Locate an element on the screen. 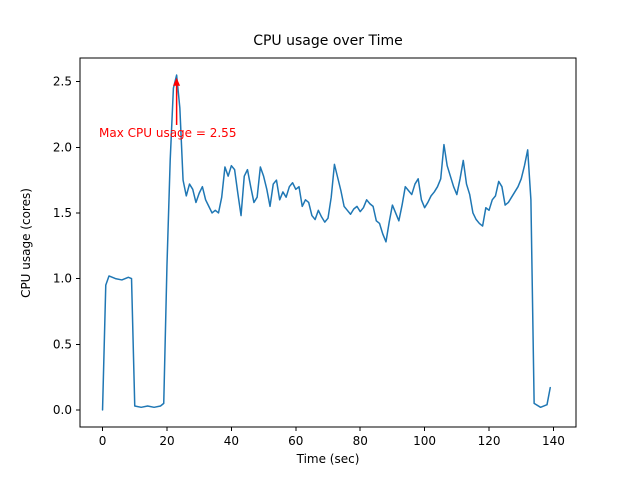 This screenshot has height=480, width=640. y-tick-label: 0.5 is located at coordinates (62, 344).